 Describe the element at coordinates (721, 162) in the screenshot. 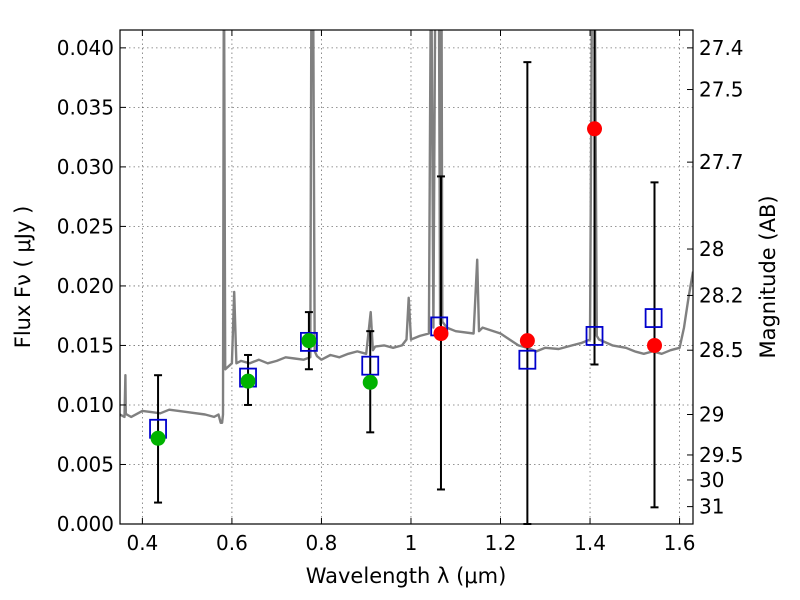

I see `magnitude-tick-label: 27.7` at that location.